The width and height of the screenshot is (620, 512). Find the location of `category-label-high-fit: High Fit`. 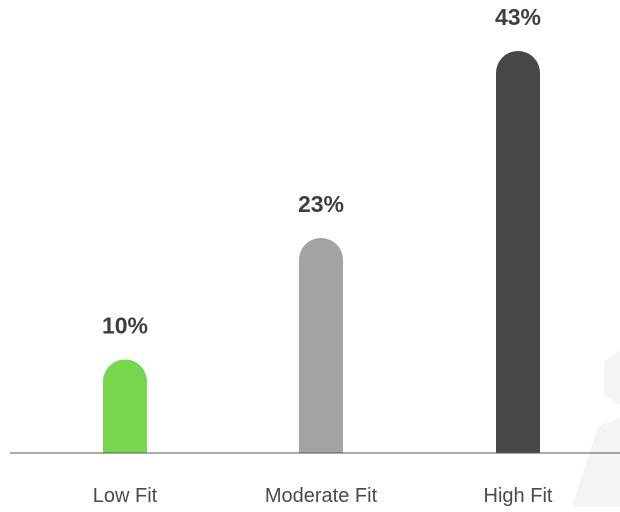

category-label-high-fit: High Fit is located at coordinates (518, 496).